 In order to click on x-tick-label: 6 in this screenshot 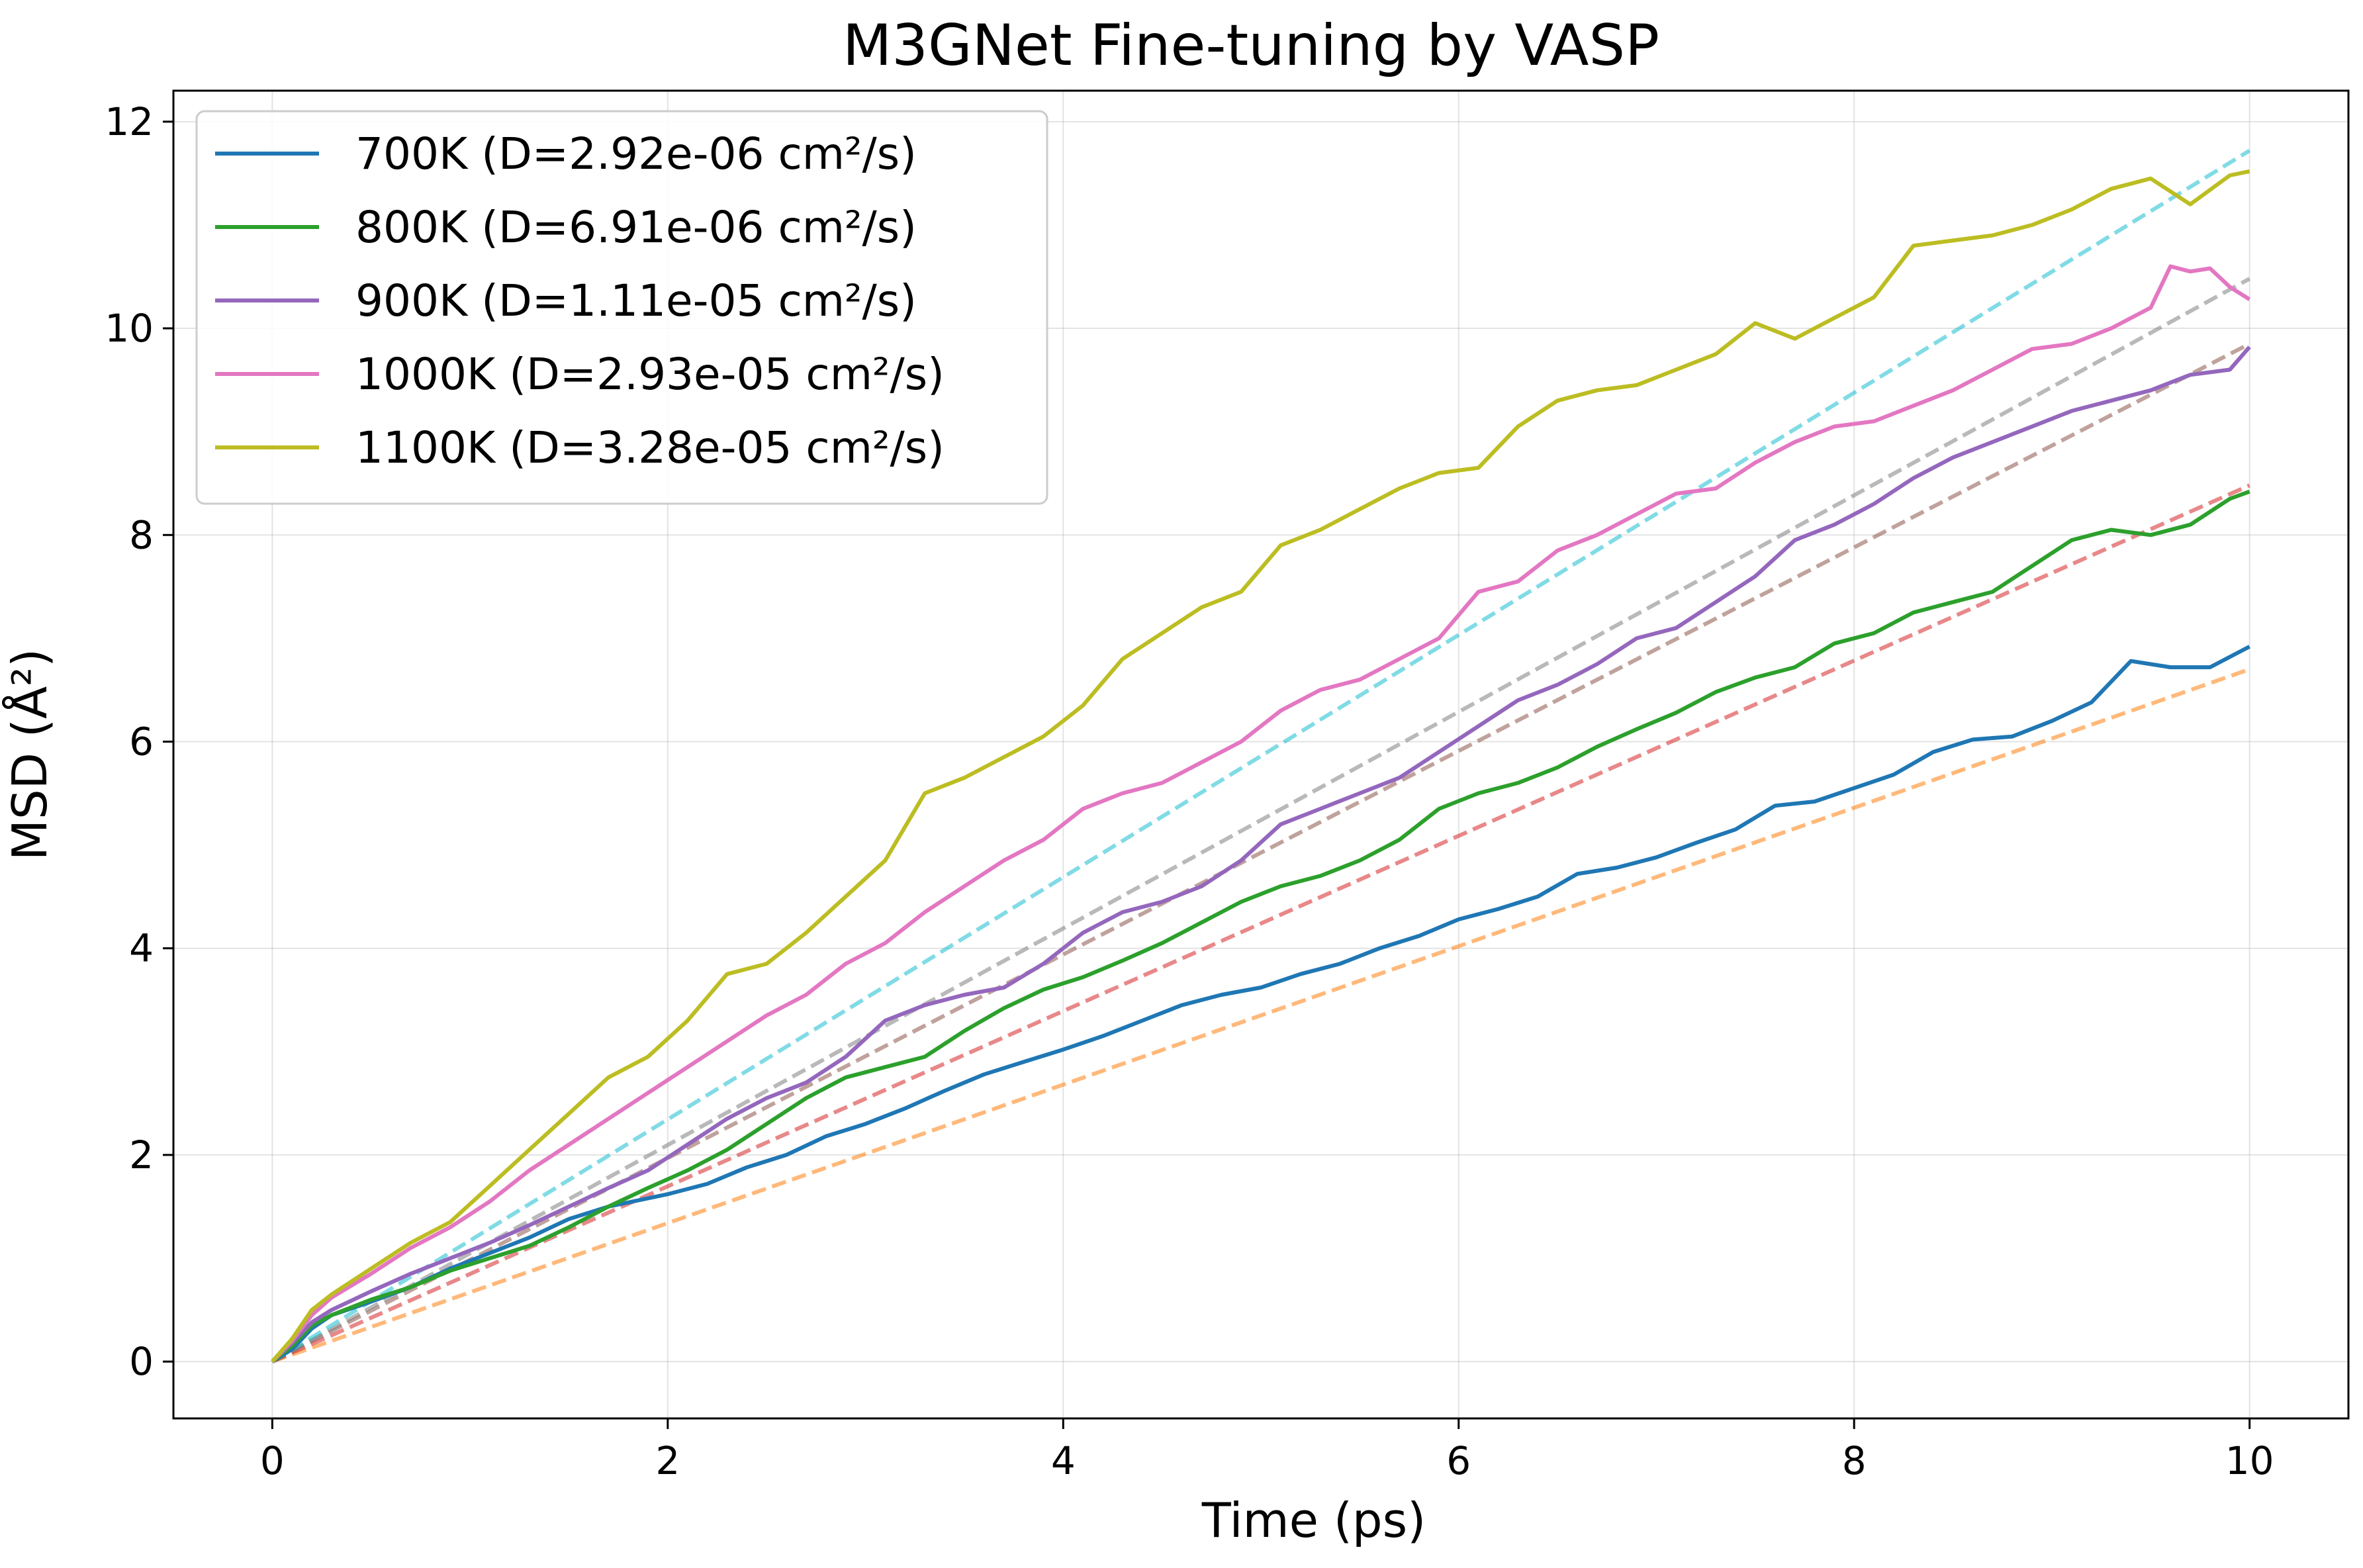, I will do `click(1458, 1460)`.